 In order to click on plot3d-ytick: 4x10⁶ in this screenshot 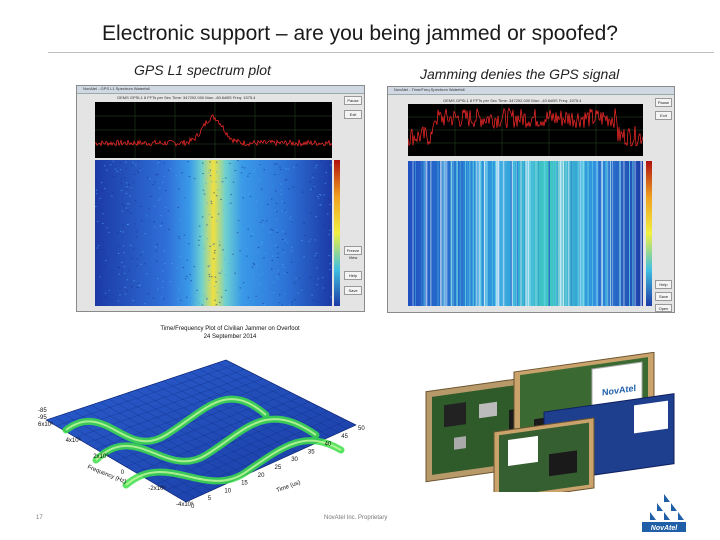, I will do `click(74, 440)`.